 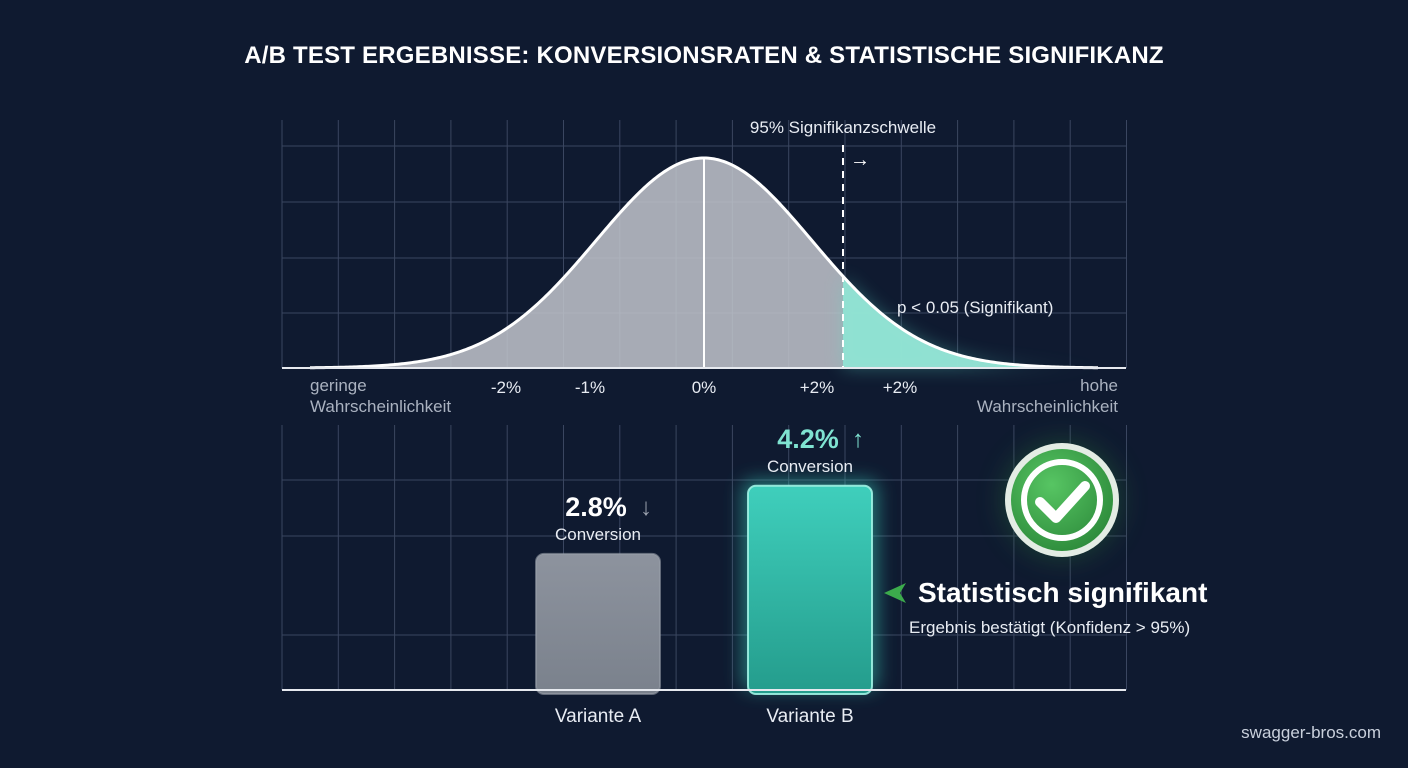 I want to click on x-axis-right-label-line: Wahrscheinlichkeit, so click(x=1047, y=406).